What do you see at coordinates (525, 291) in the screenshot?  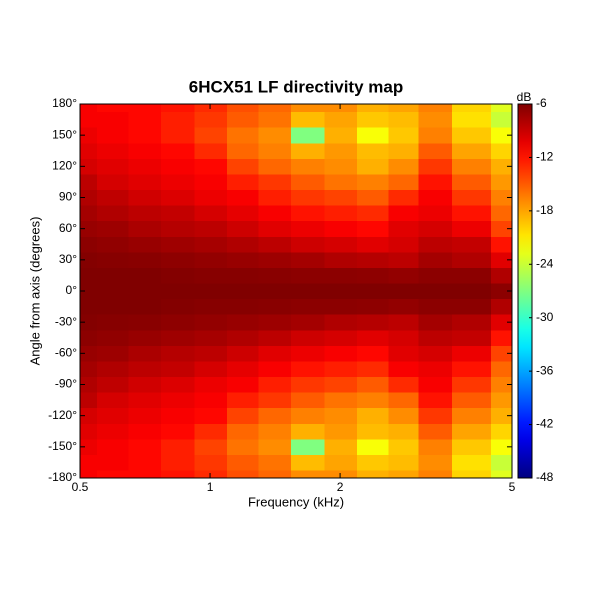 I see `colorbar` at bounding box center [525, 291].